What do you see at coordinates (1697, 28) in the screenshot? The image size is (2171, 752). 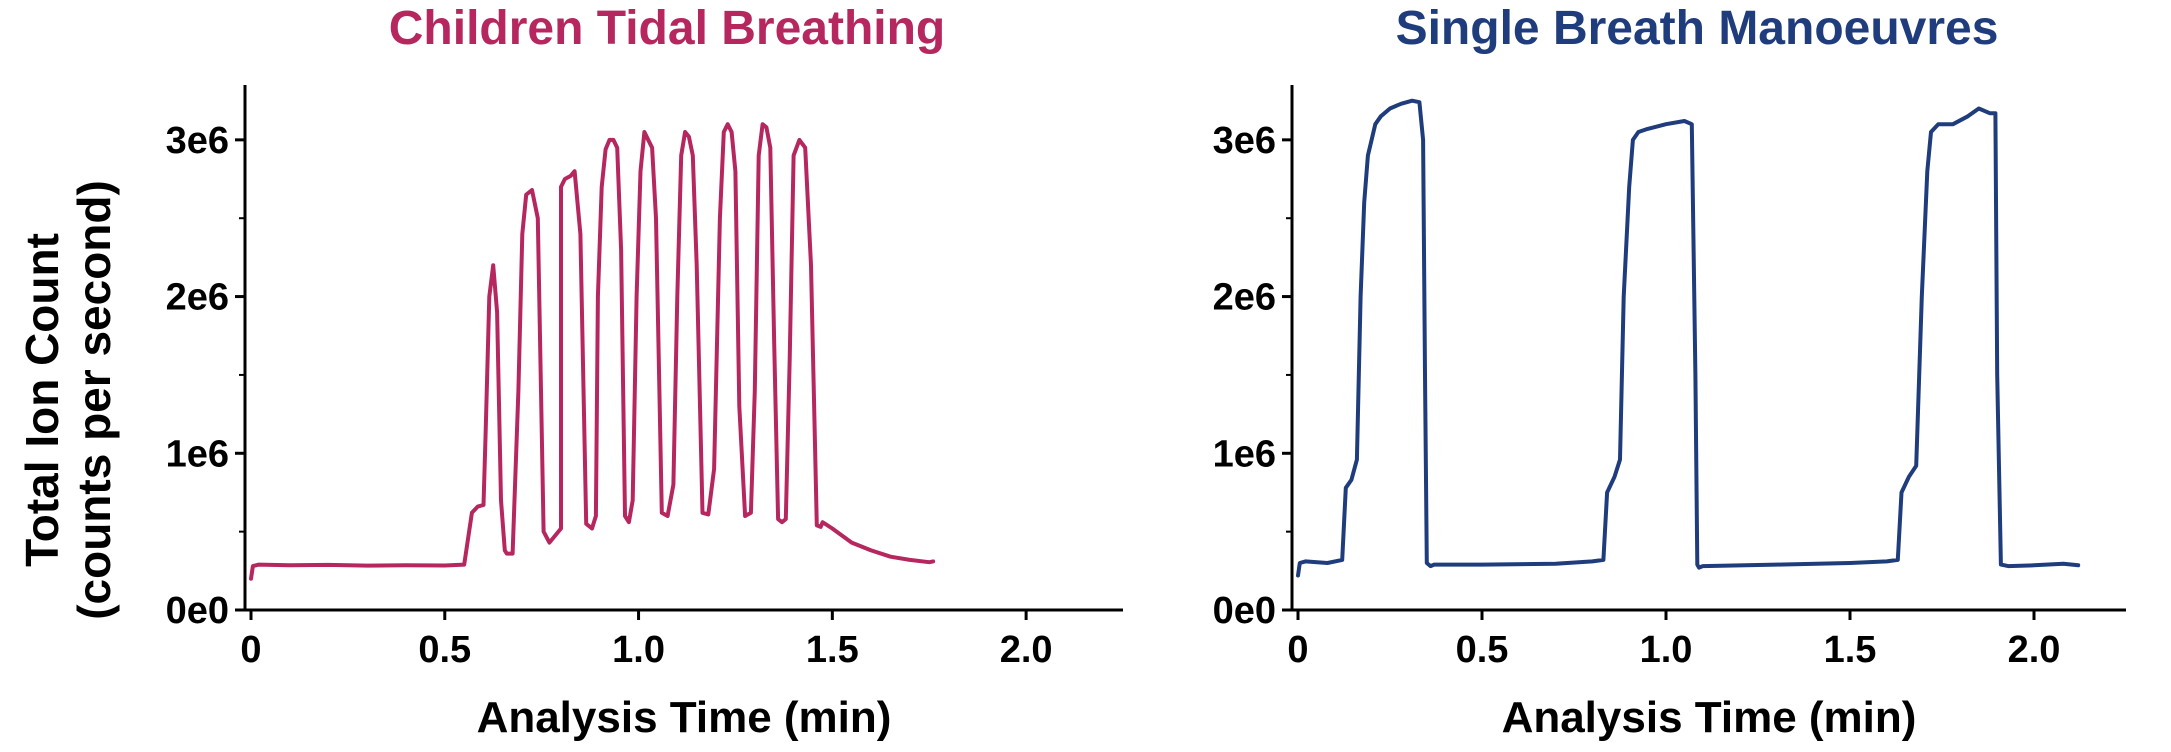 I see `chart-title: Single Breath Manoeuvres` at bounding box center [1697, 28].